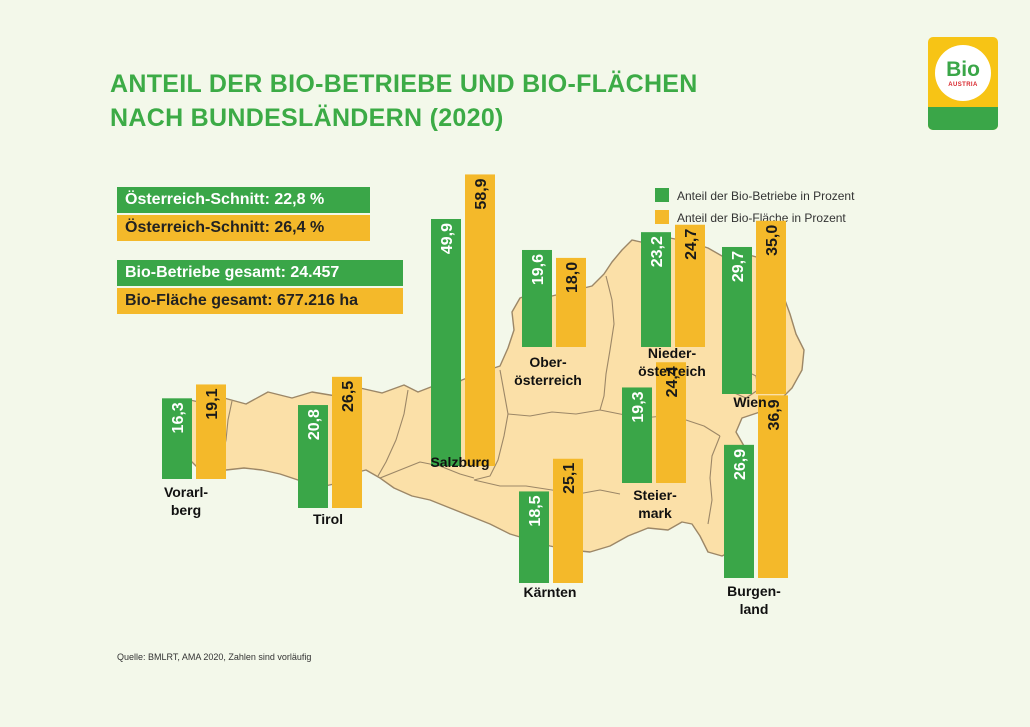 Image resolution: width=1030 pixels, height=727 pixels. What do you see at coordinates (260, 301) in the screenshot?
I see `stat-total-flaeche: Bio-Fläche gesamt: 677.216 ha` at bounding box center [260, 301].